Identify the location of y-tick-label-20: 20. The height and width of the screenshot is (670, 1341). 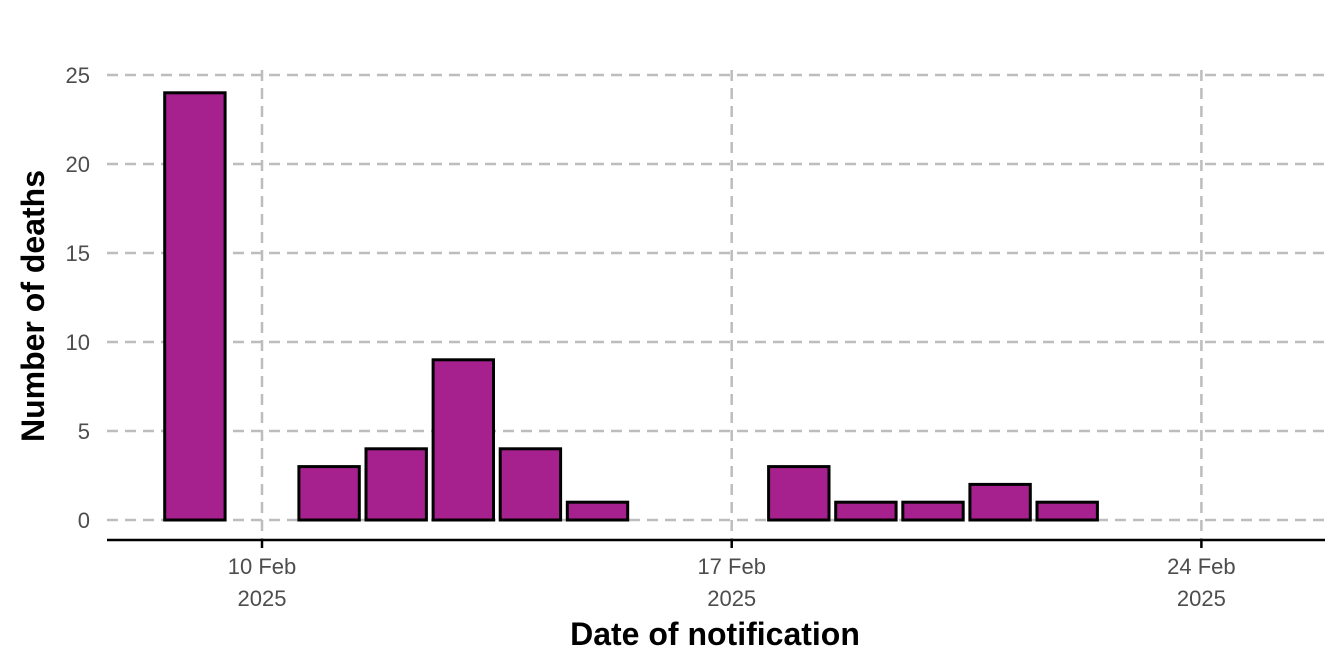
(78, 164).